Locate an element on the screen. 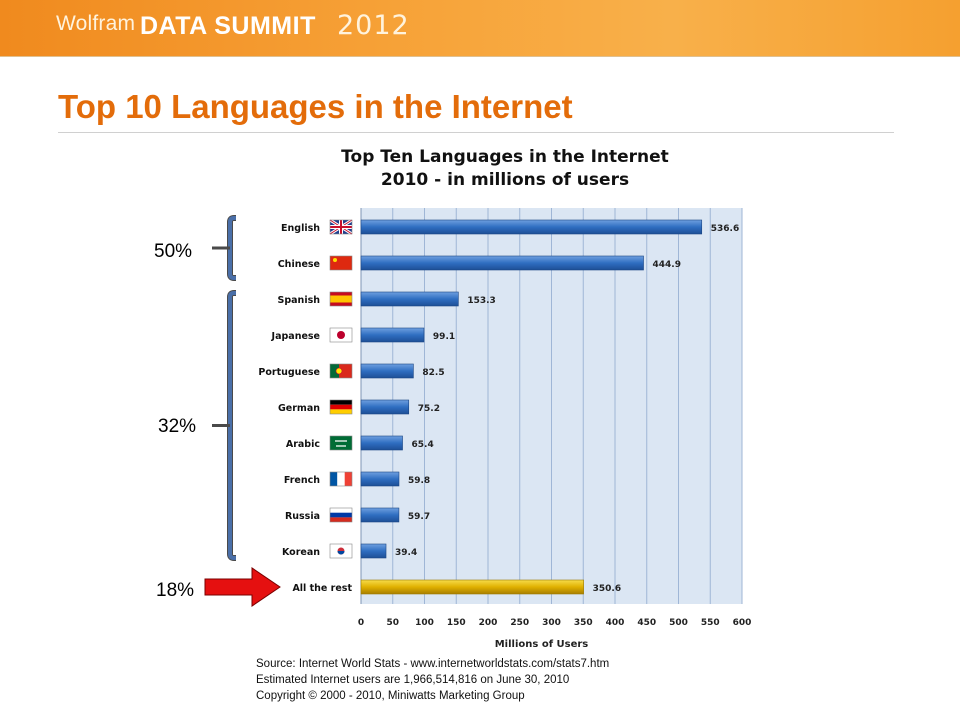 Image resolution: width=960 pixels, height=720 pixels. event-name: DATA SUMMIT is located at coordinates (228, 26).